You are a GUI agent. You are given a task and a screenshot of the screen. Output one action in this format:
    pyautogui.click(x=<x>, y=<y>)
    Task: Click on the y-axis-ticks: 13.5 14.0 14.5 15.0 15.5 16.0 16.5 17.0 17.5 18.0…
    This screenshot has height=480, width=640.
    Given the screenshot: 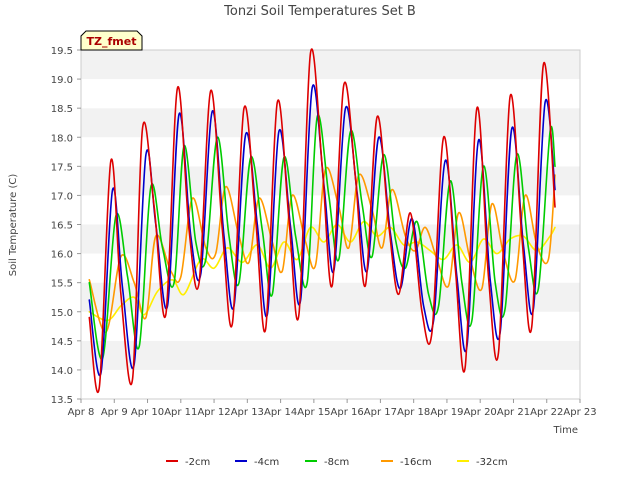 What is the action you would take?
    pyautogui.click(x=66, y=226)
    